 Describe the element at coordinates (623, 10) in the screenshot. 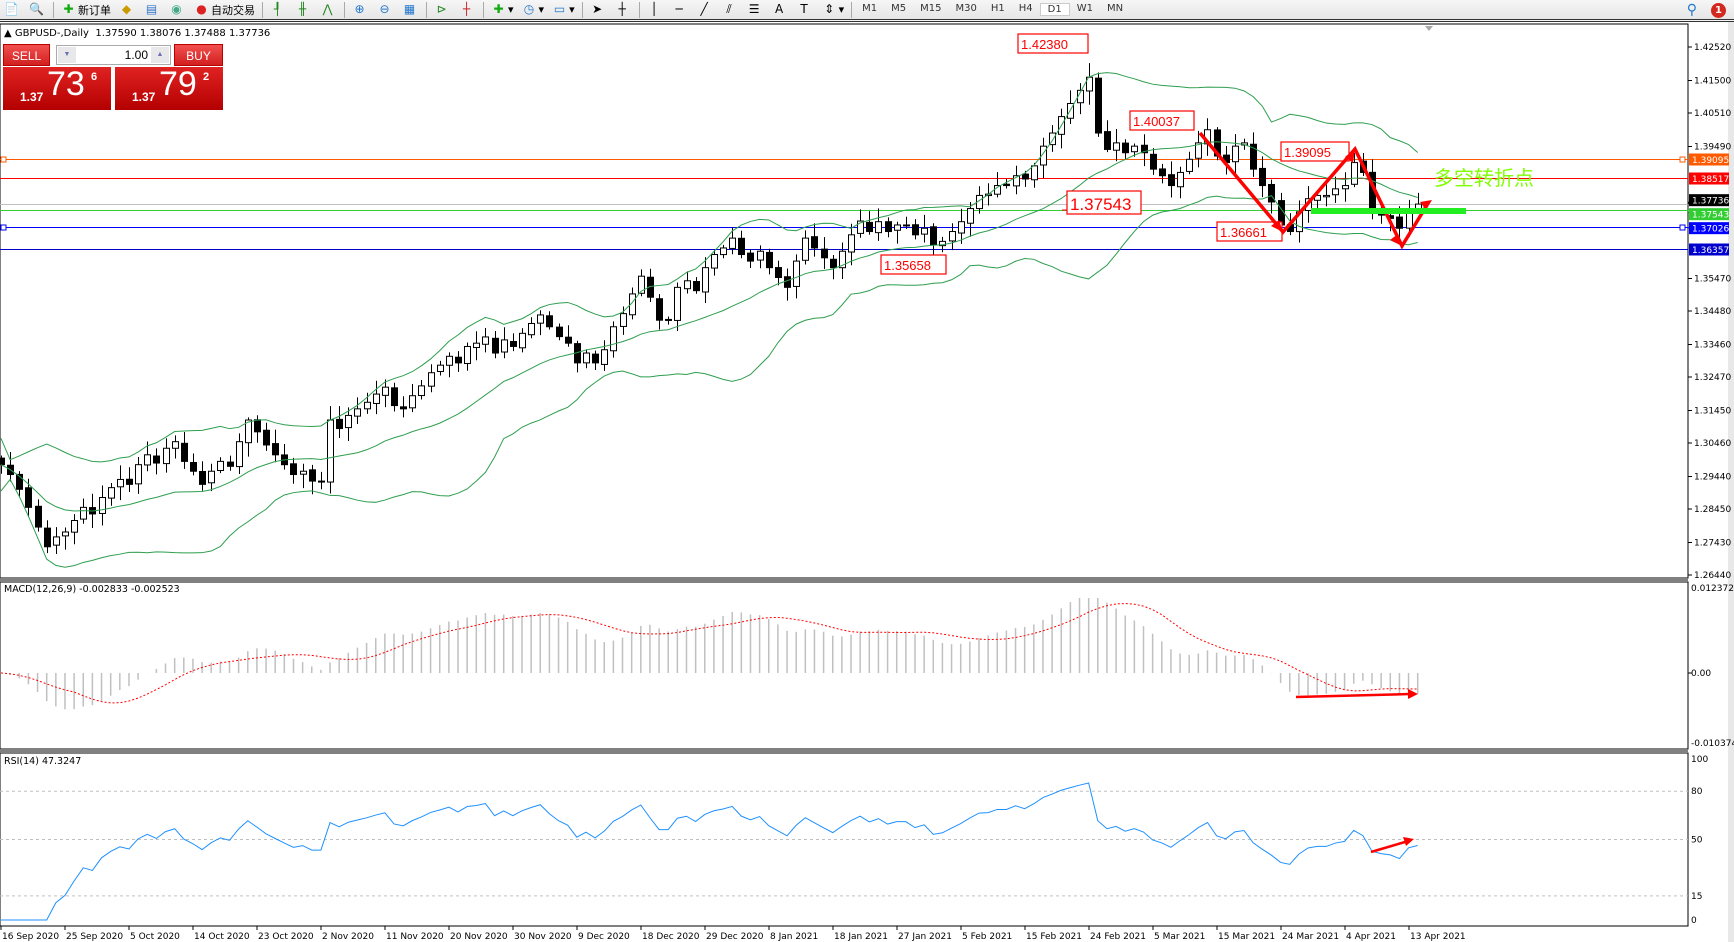

I see `crosshair-button: ┼` at that location.